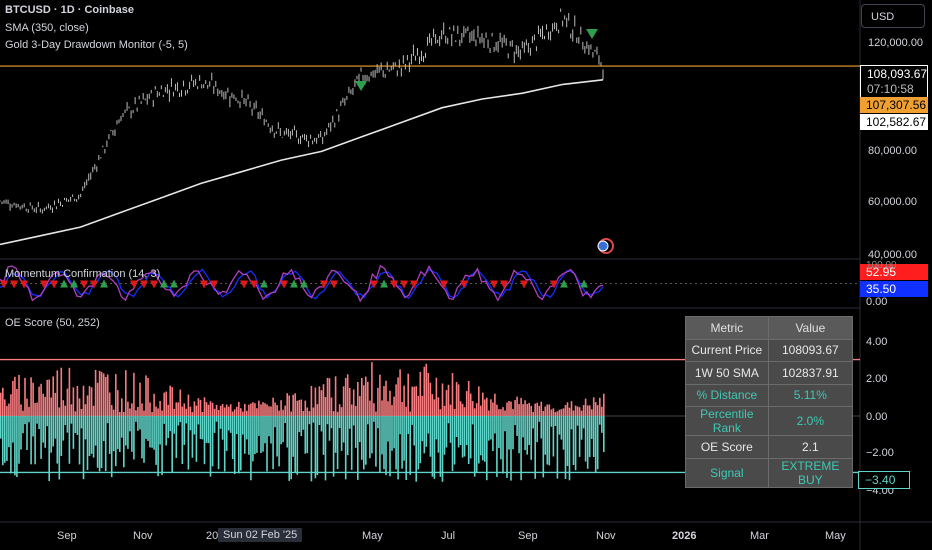 The height and width of the screenshot is (550, 932). Describe the element at coordinates (727, 373) in the screenshot. I see `table-cell-metric: 1W 50 SMA` at that location.